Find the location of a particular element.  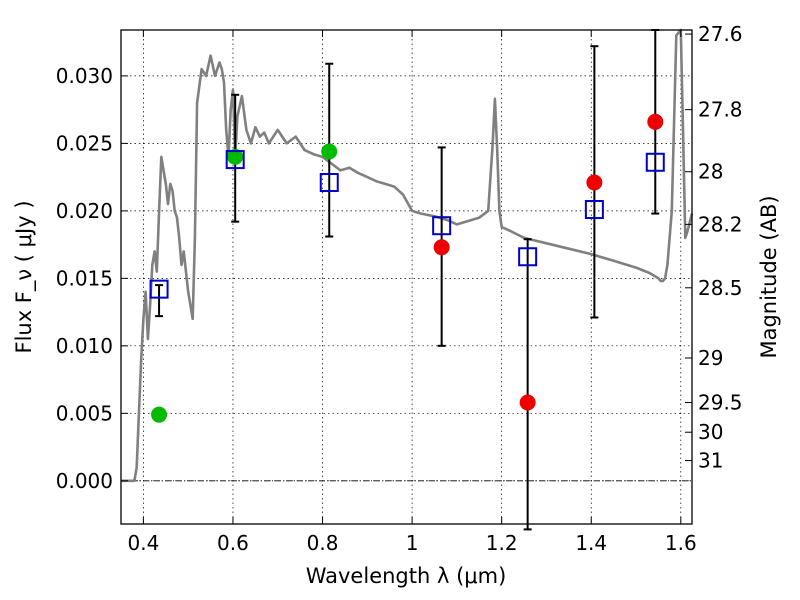

right-tick-label: 28.2 is located at coordinates (720, 224).